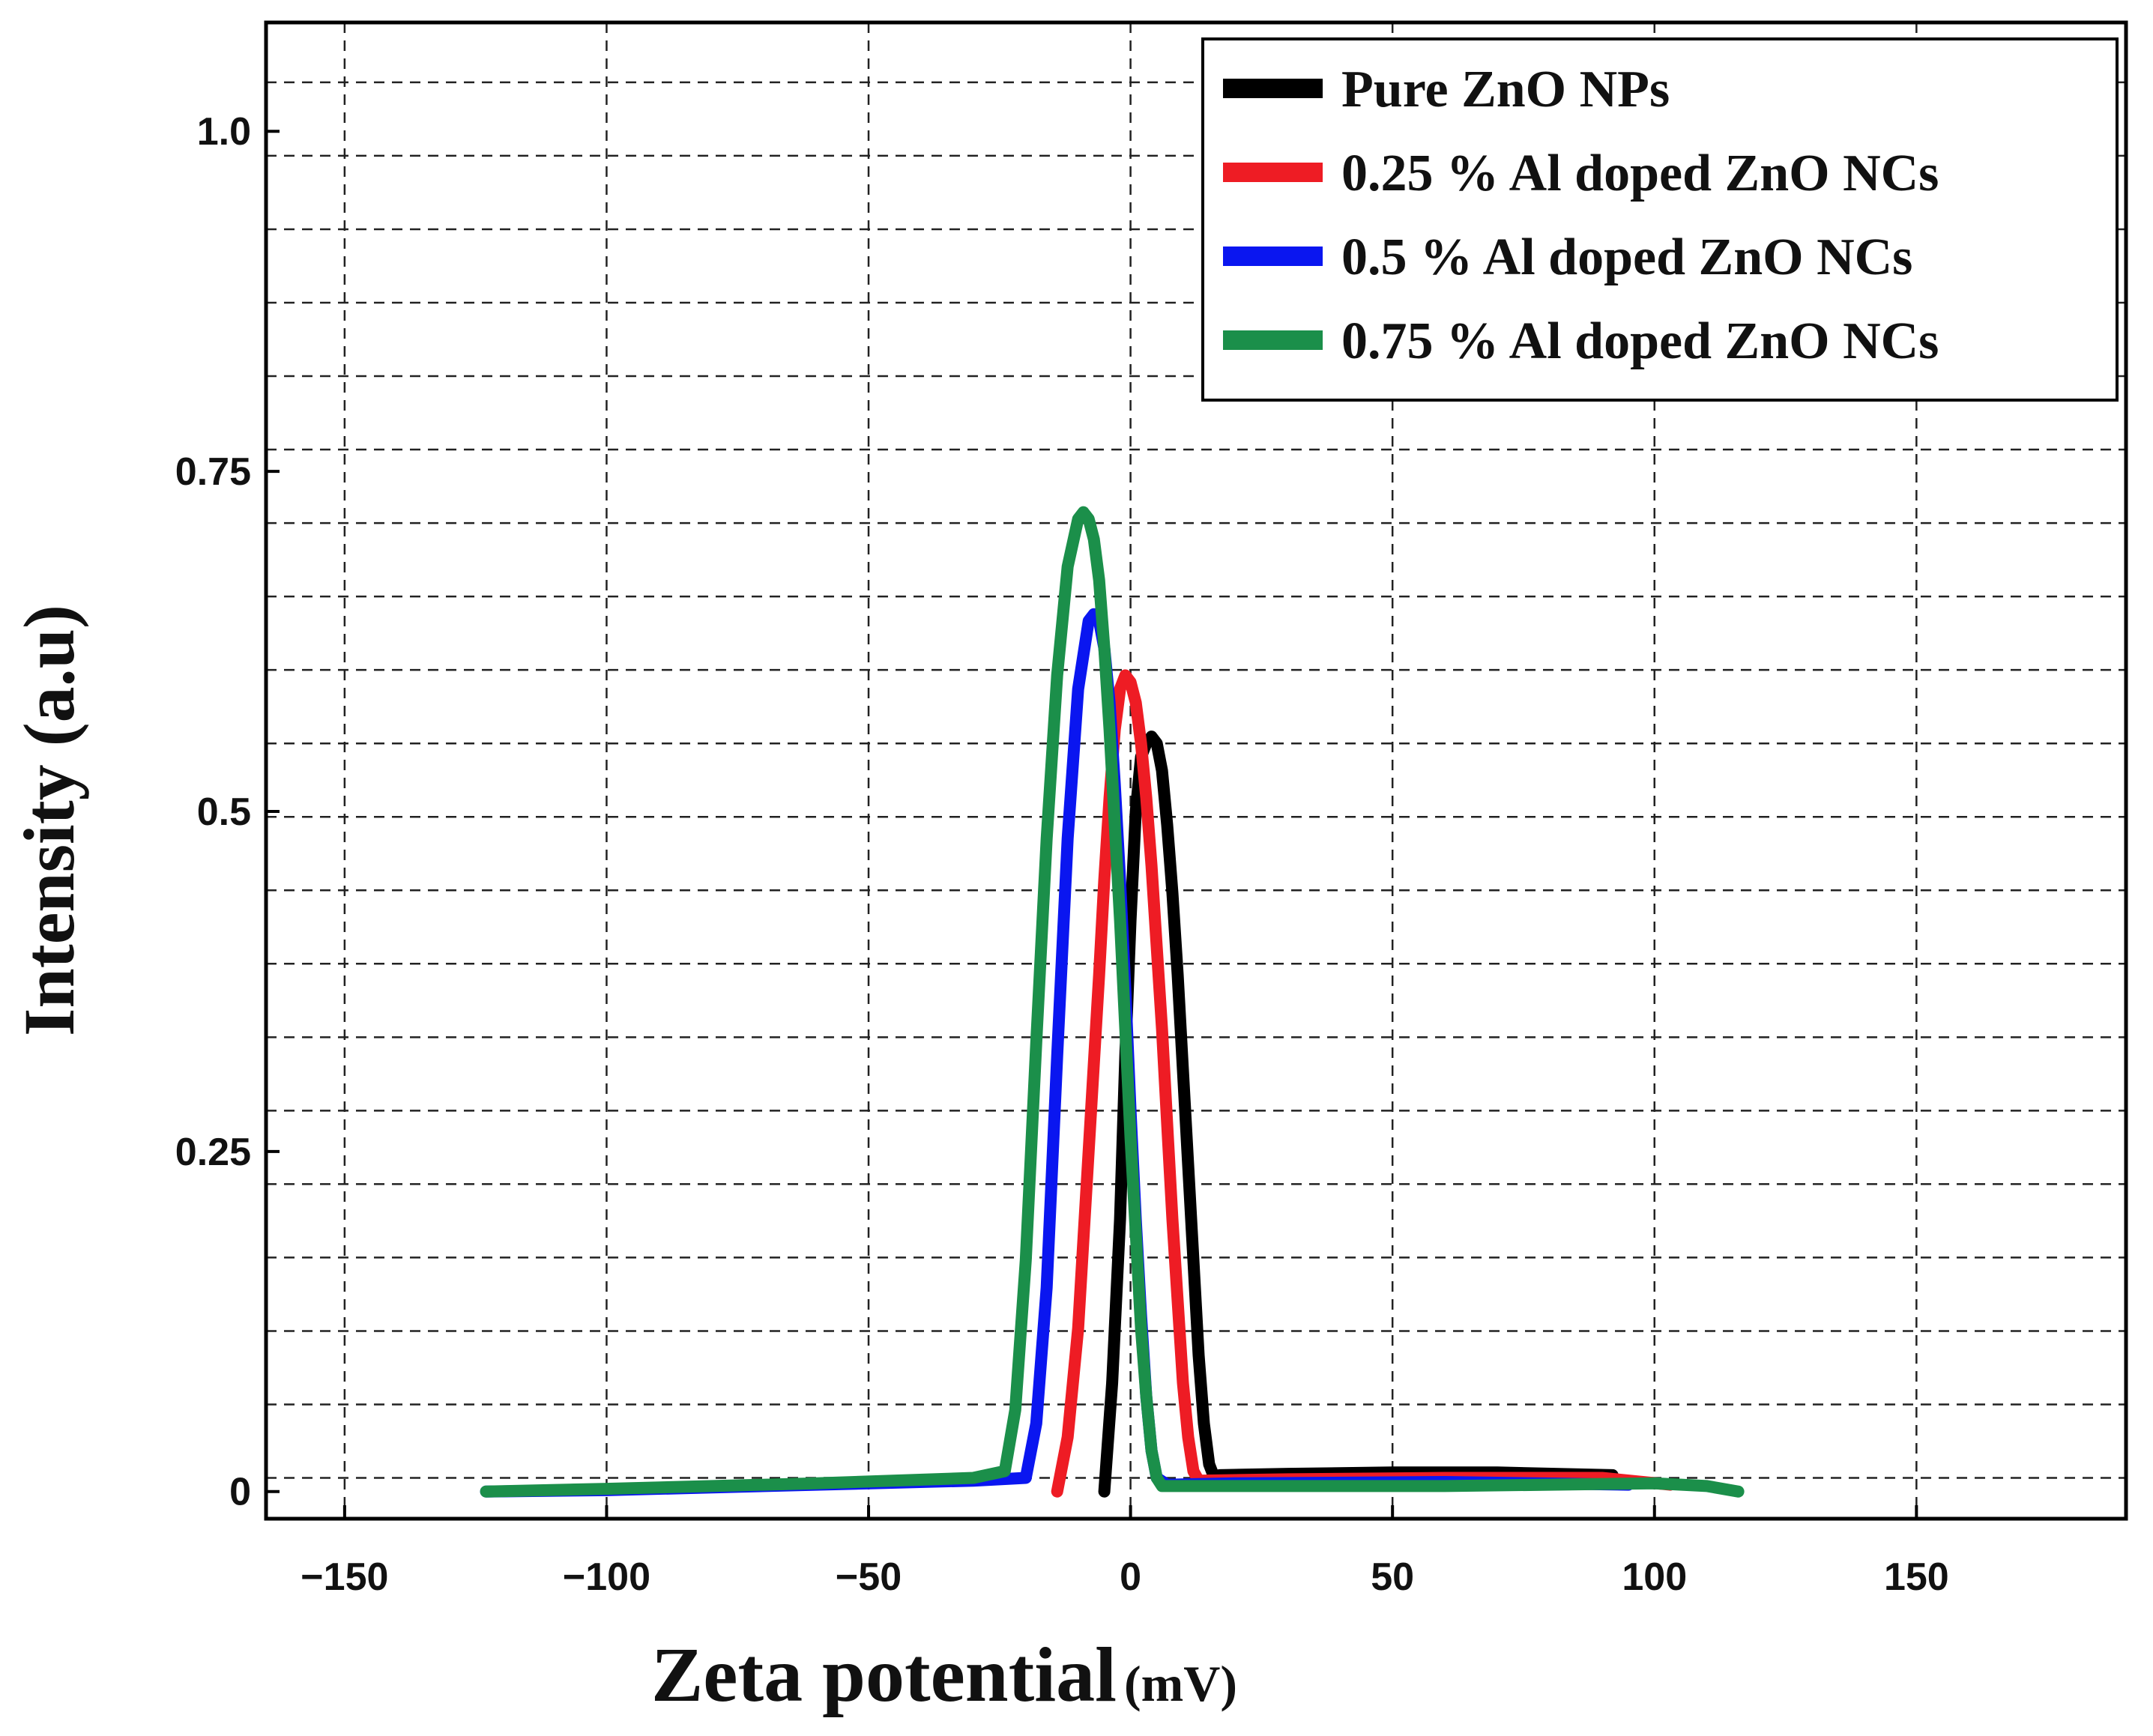 The width and height of the screenshot is (2153, 1736). What do you see at coordinates (606, 1577) in the screenshot?
I see `x-tick-label: −100` at bounding box center [606, 1577].